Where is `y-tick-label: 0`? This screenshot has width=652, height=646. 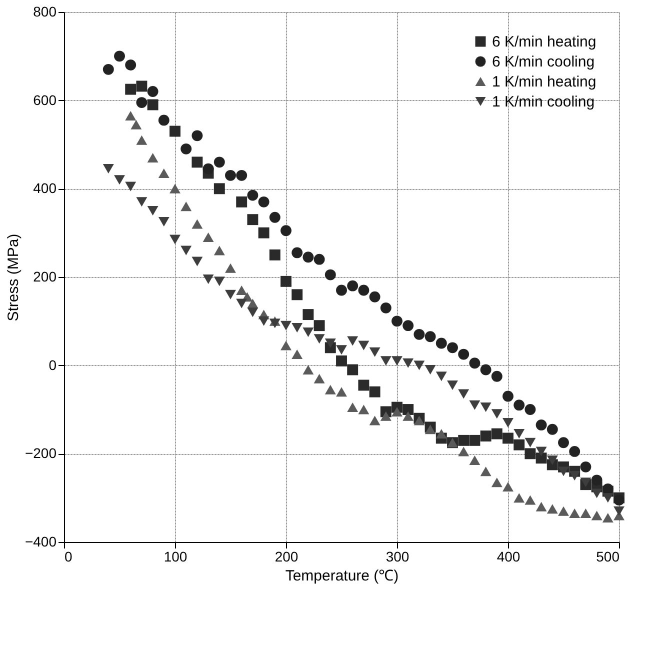 y-tick-label: 0 is located at coordinates (52, 364).